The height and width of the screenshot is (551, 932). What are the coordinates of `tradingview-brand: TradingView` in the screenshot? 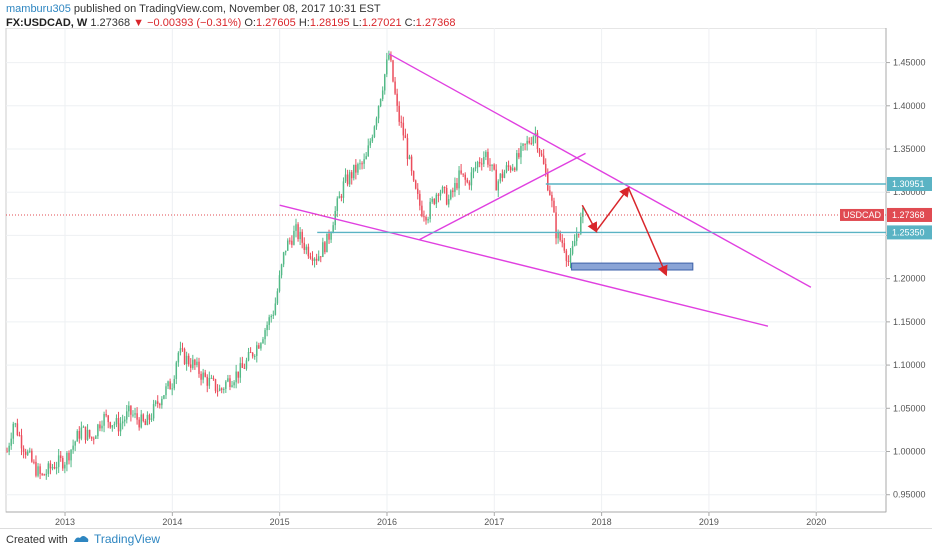 It's located at (116, 539).